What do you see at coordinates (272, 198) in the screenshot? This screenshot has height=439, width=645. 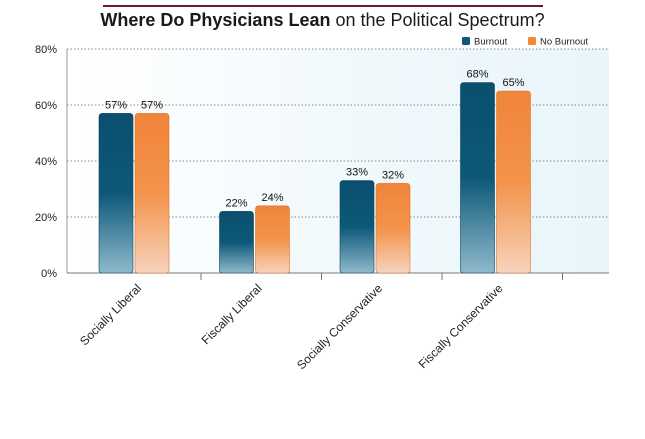 I see `data-label: 24%` at bounding box center [272, 198].